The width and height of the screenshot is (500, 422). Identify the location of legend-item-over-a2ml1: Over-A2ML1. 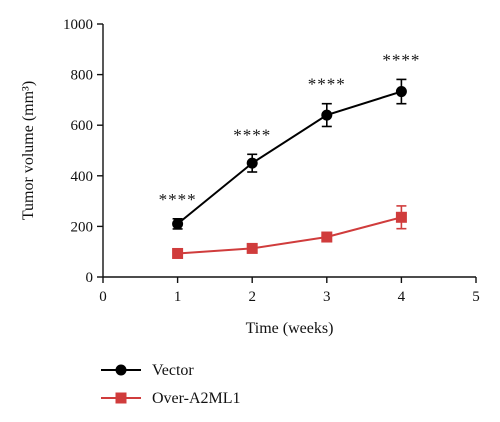
(171, 398).